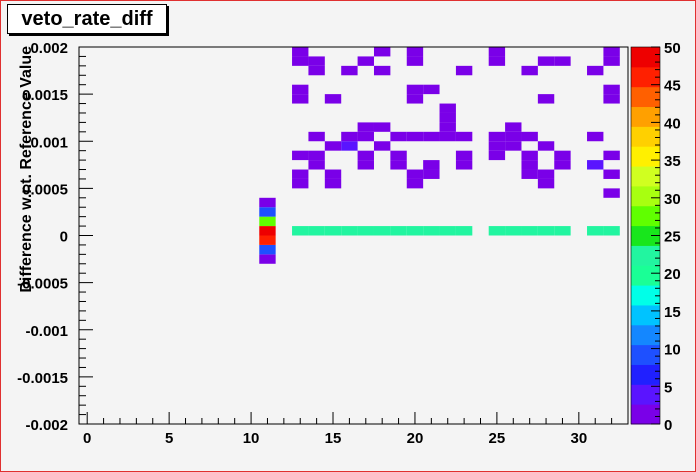  What do you see at coordinates (668, 387) in the screenshot?
I see `palette-tick-label: 5` at bounding box center [668, 387].